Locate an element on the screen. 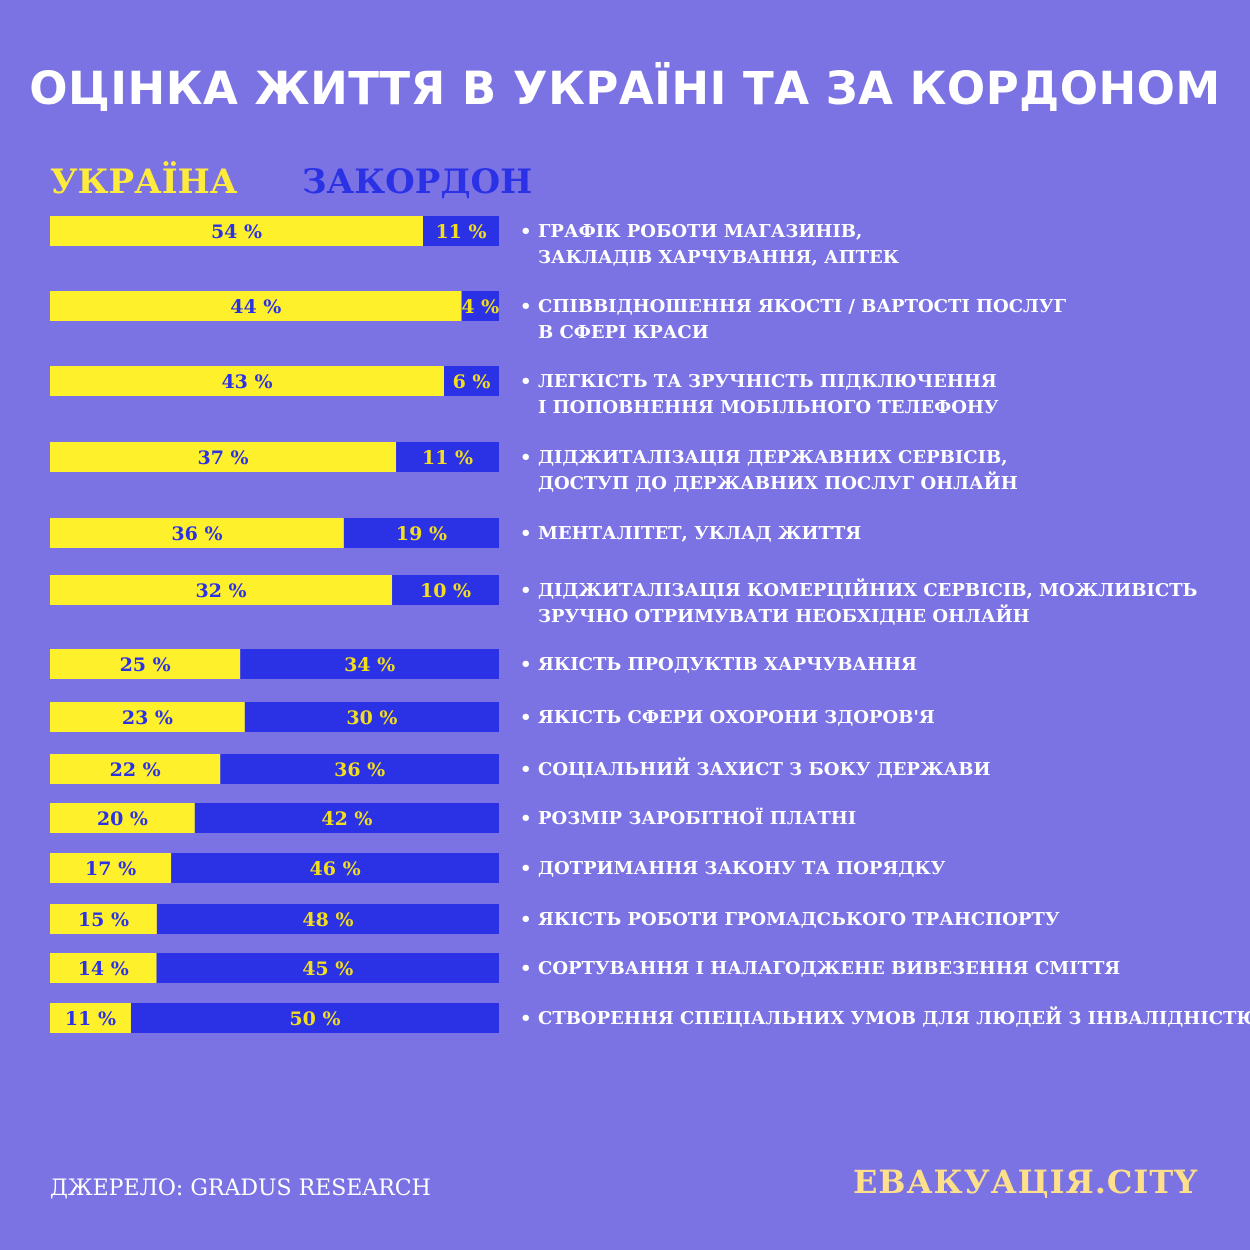  category-label: ЗРУЧНО ОТРИМУВАТИ НЕОБХІДНЕ ОНЛАЙН is located at coordinates (784, 615).